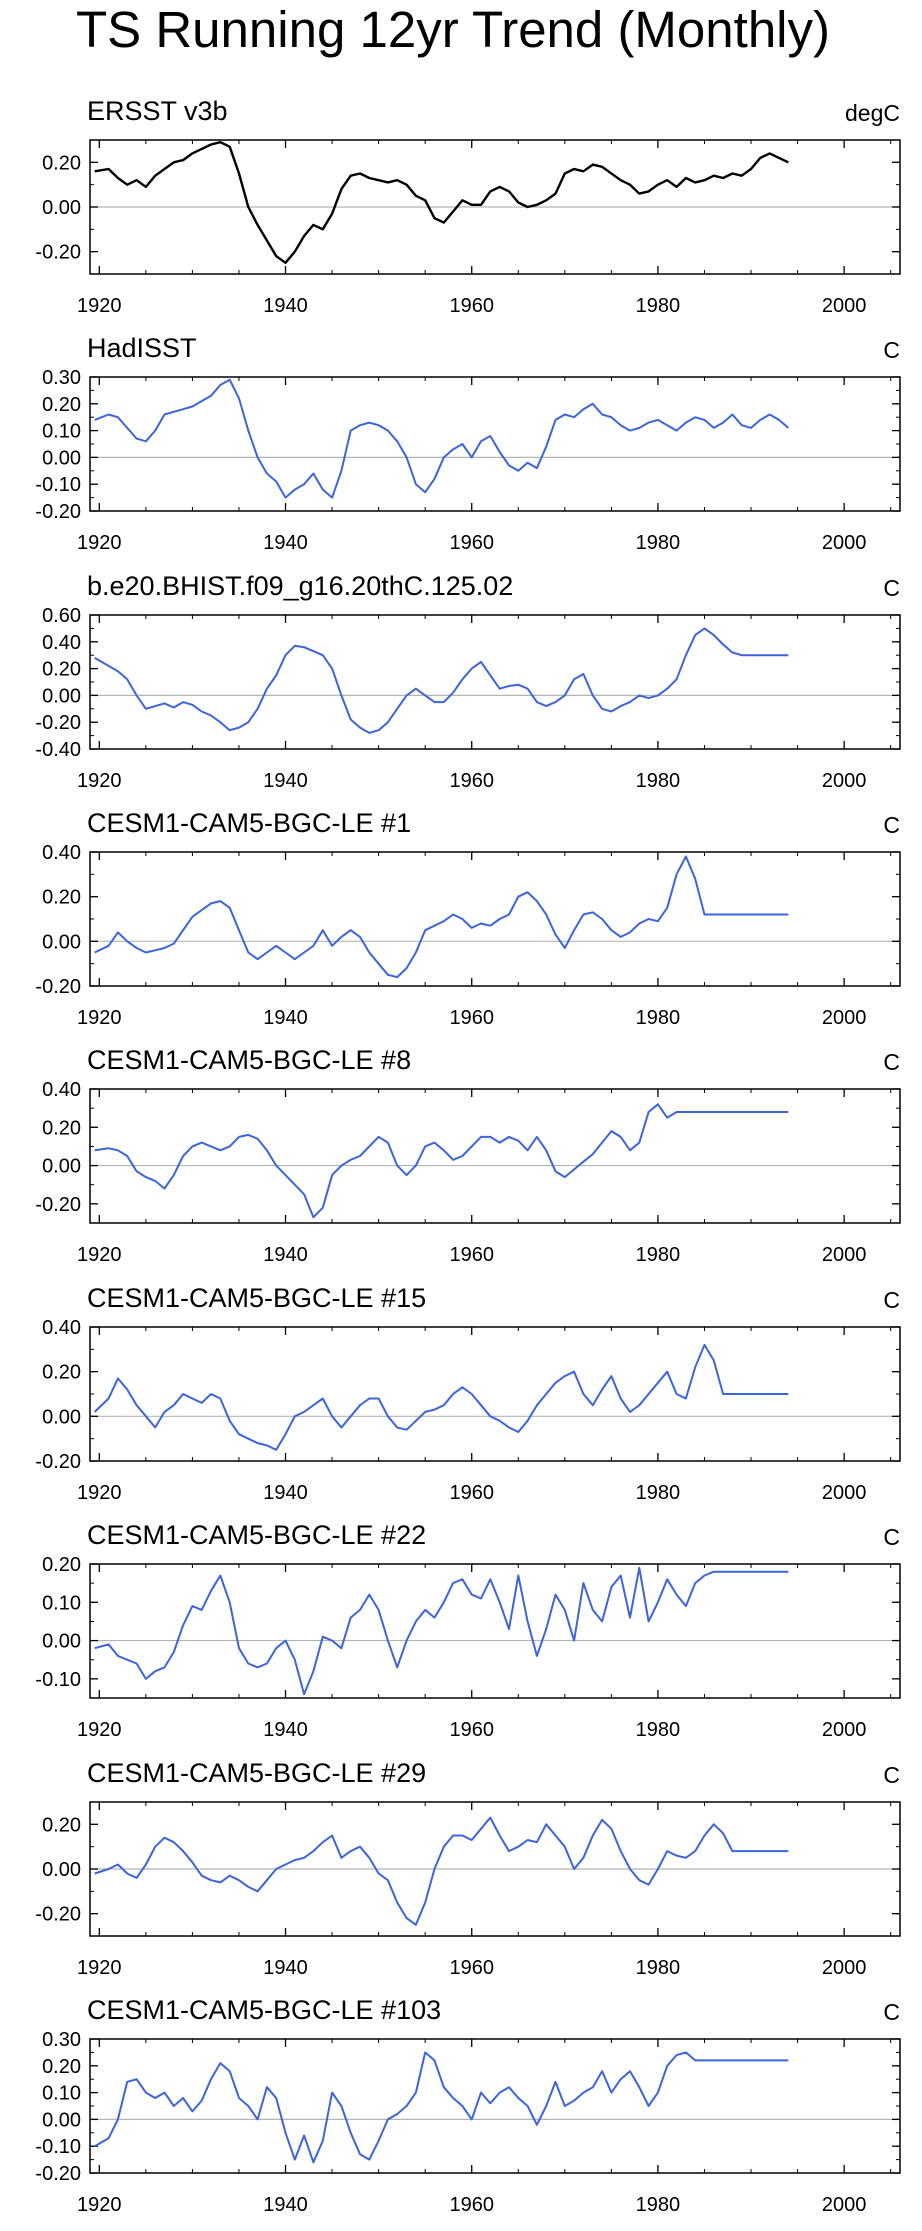 The image size is (922, 2231). I want to click on figure-title: TS Running 12yr Trend (Monthly), so click(453, 29).